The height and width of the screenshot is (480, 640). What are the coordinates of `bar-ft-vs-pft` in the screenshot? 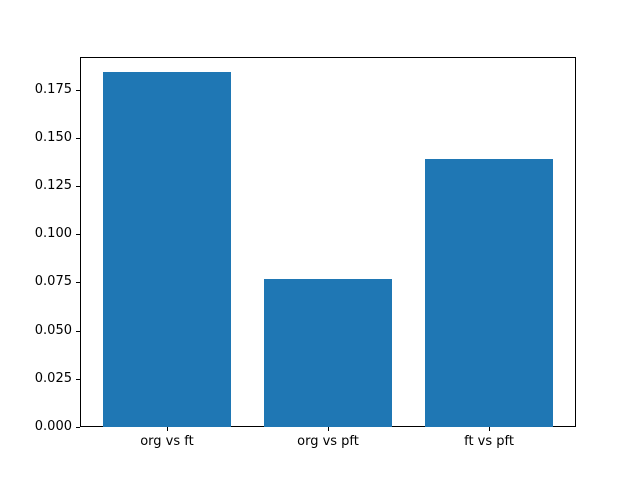 It's located at (489, 293).